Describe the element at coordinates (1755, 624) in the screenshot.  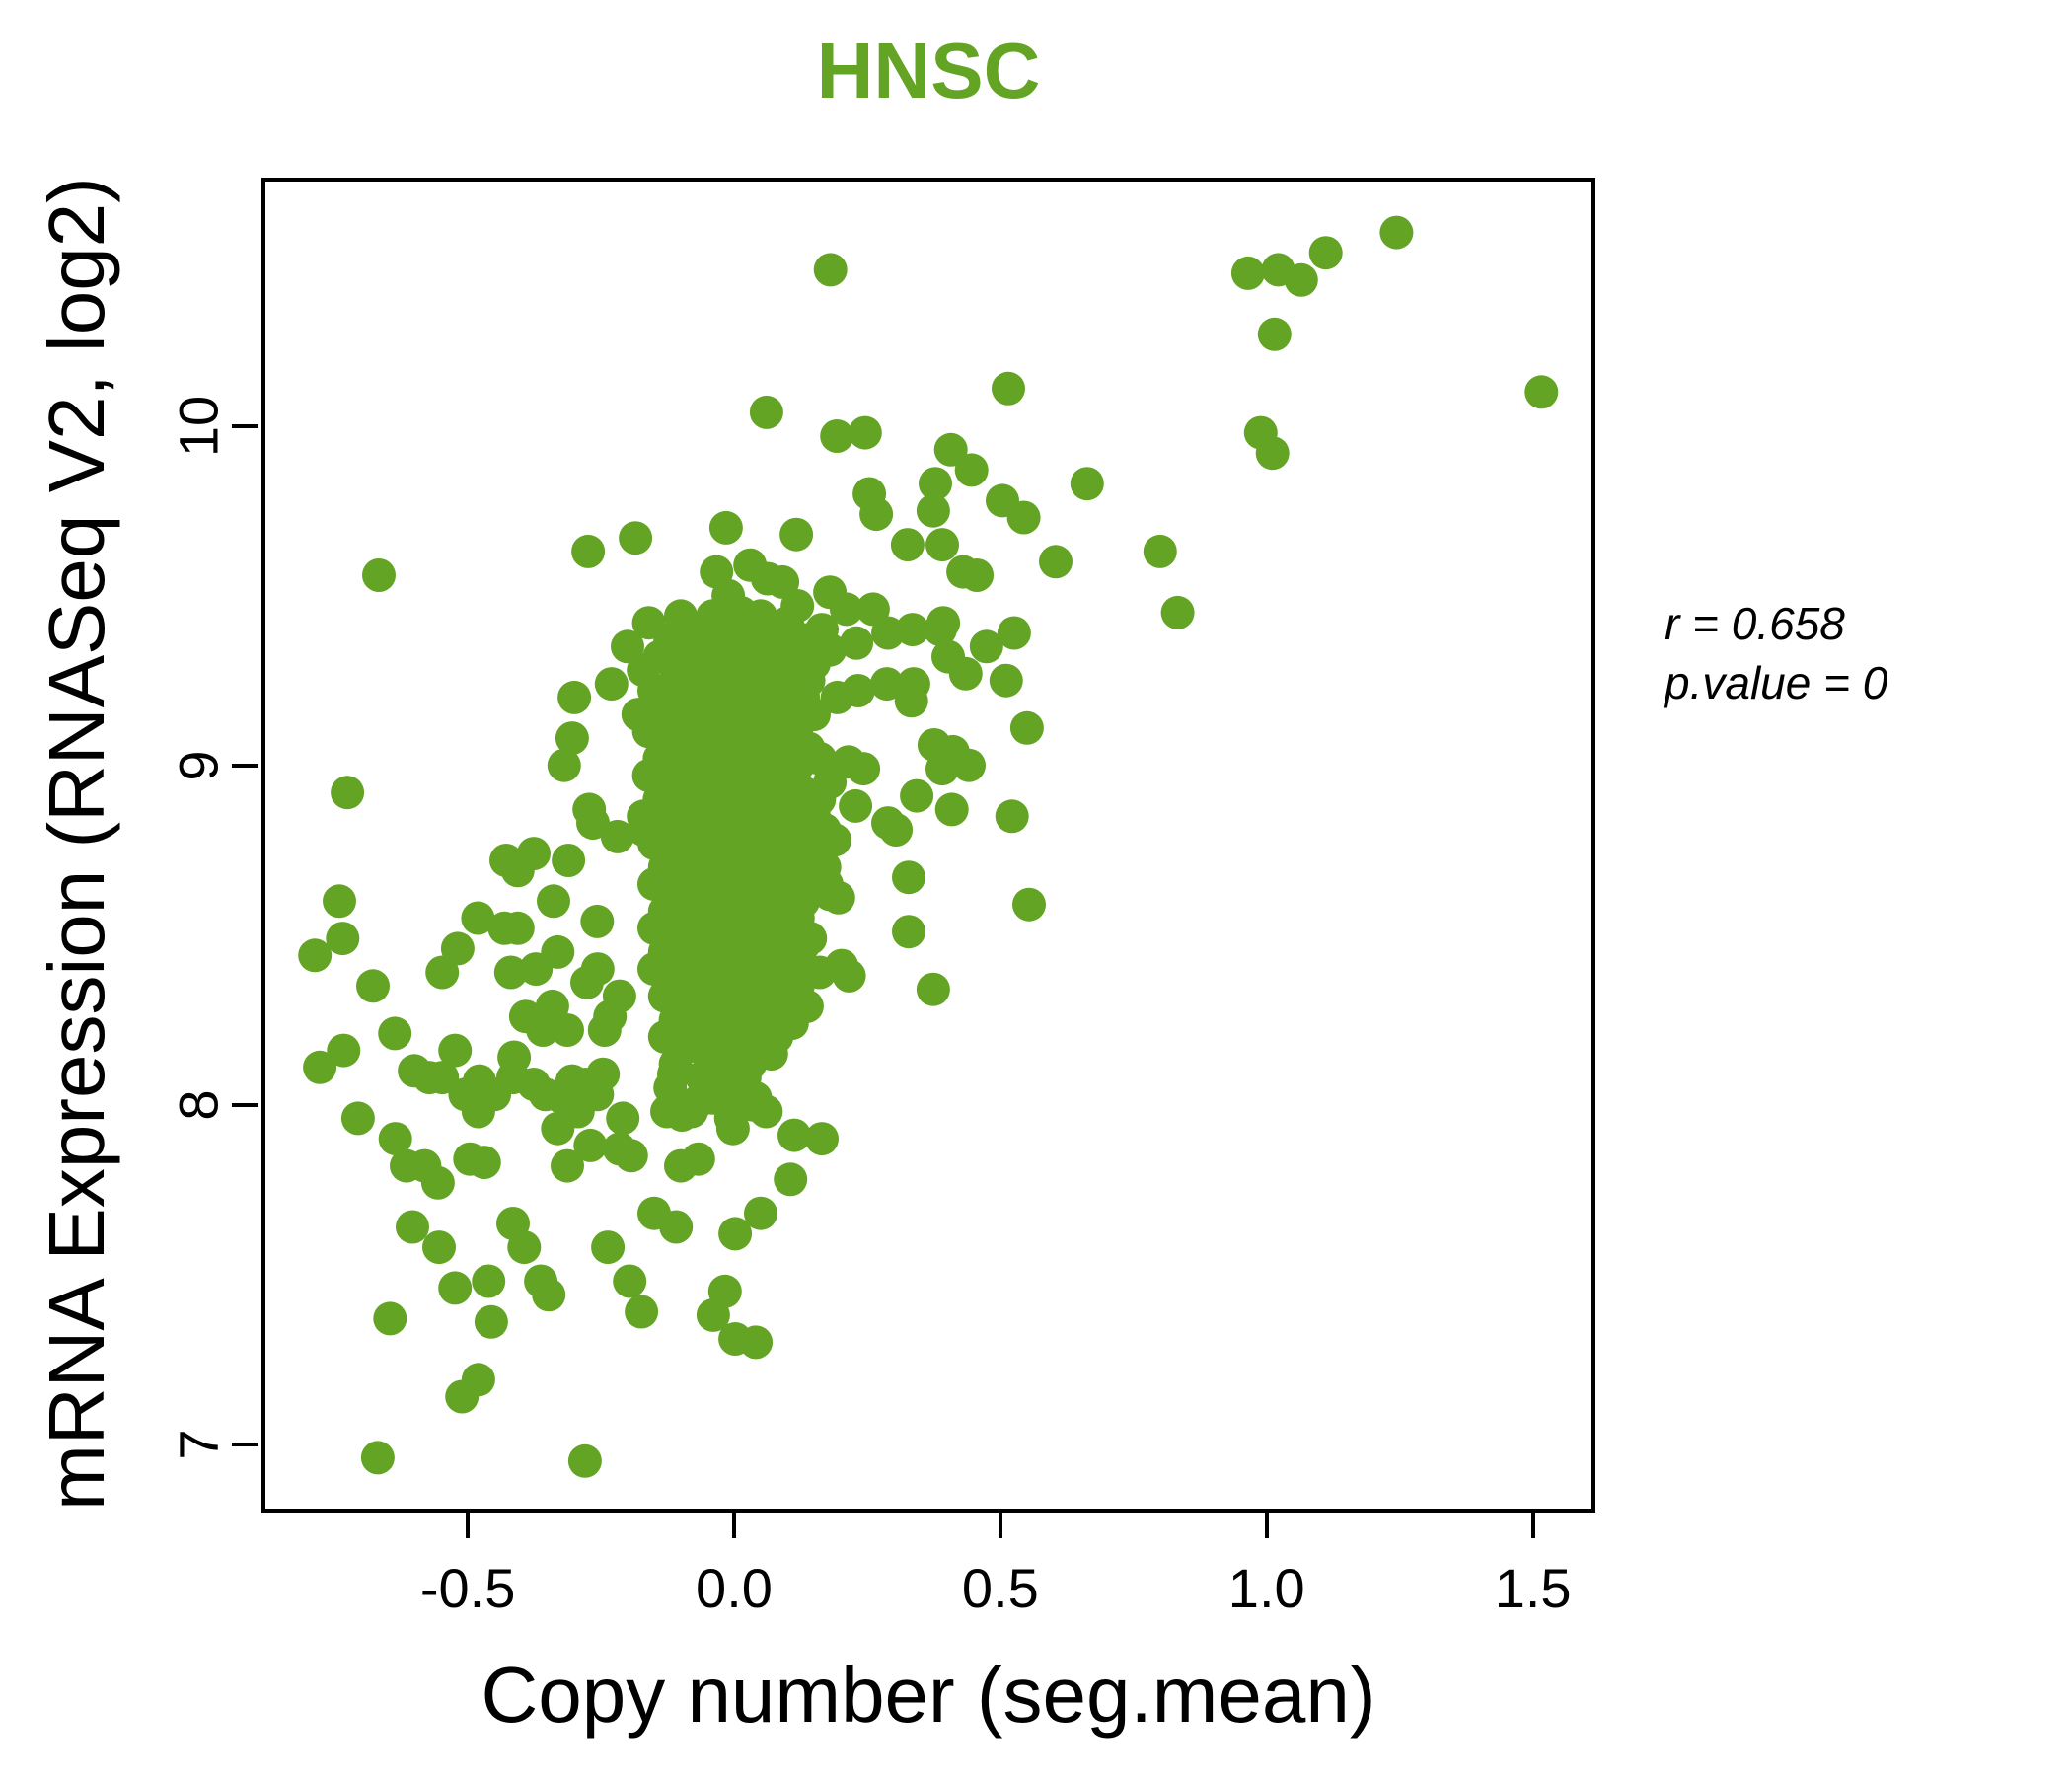
I see `stats-r-value: r = 0.658` at that location.